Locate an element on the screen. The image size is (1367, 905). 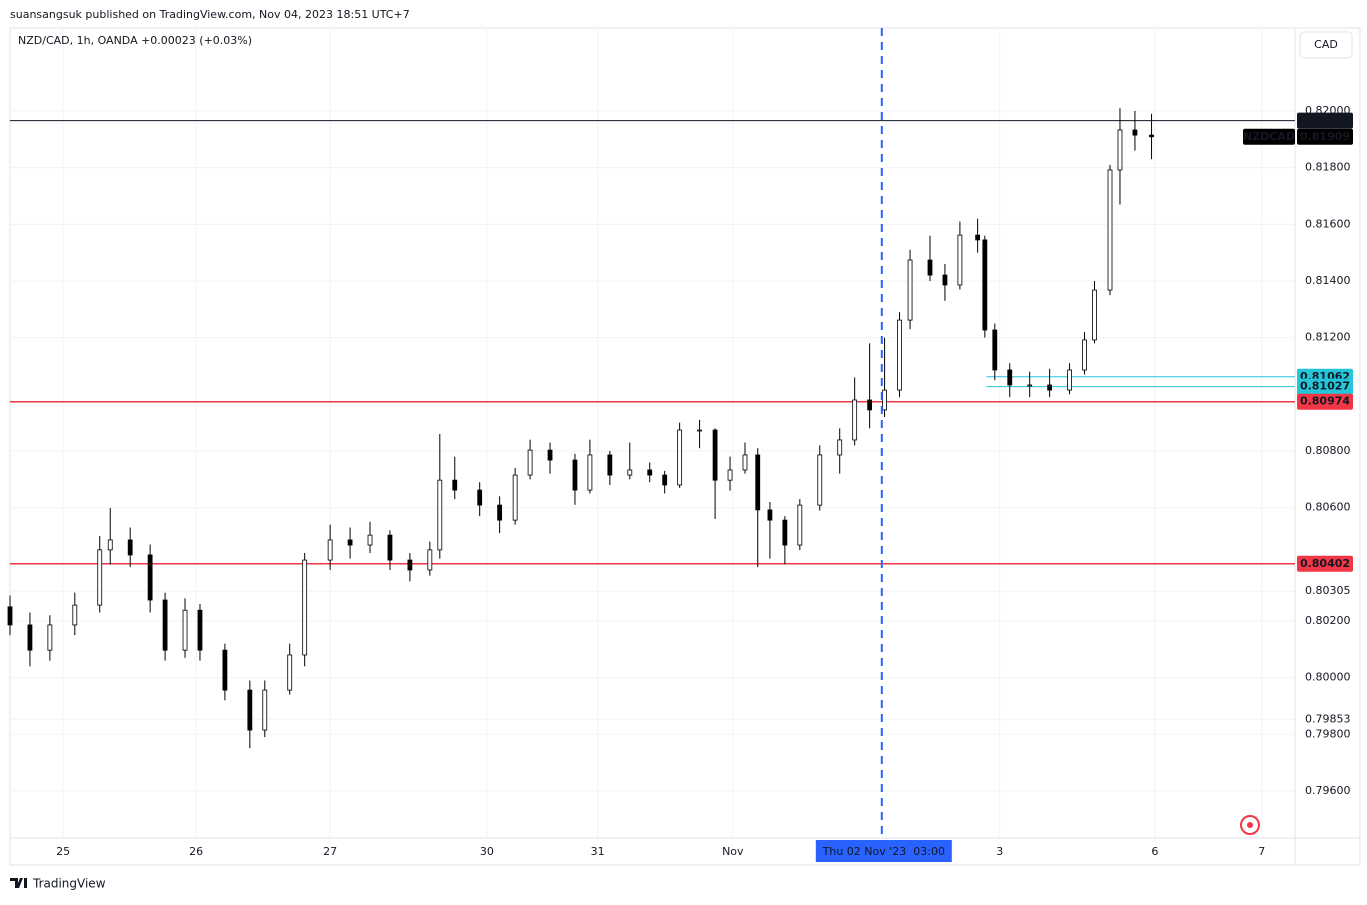
x-tick-label: 27 is located at coordinates (330, 851).